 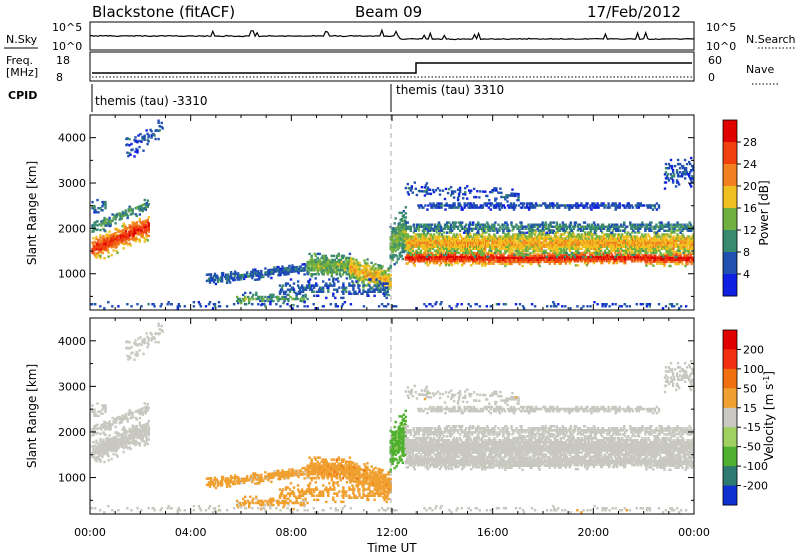 I want to click on freq-line, so click(x=392, y=68).